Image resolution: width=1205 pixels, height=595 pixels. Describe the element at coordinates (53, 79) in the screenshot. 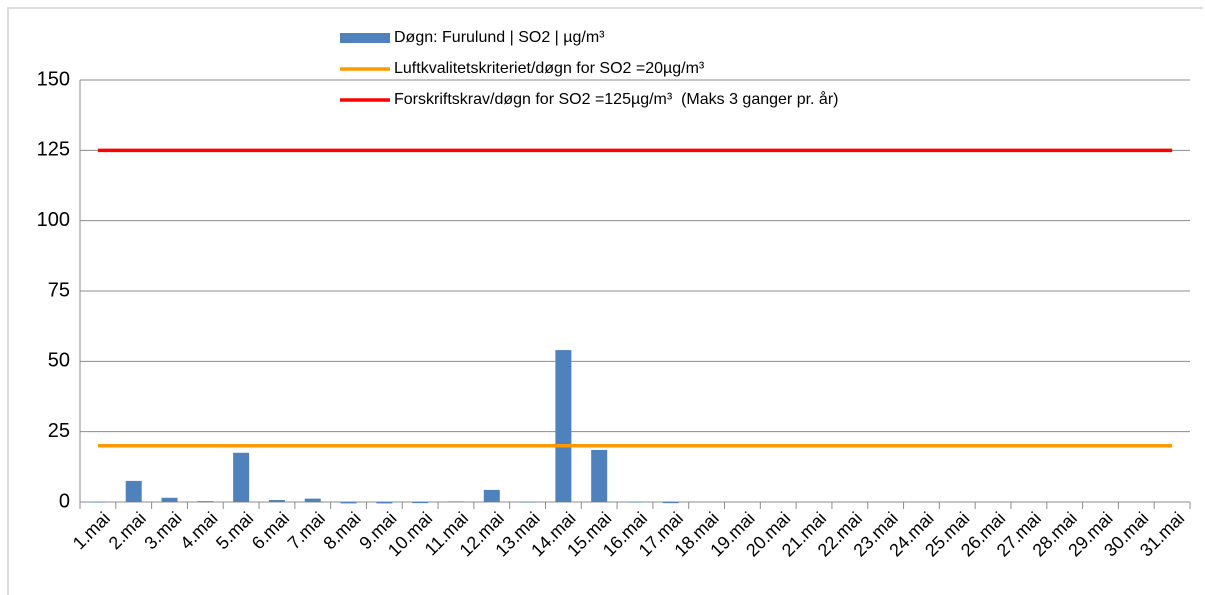

I see `y-tick-label: 150` at that location.